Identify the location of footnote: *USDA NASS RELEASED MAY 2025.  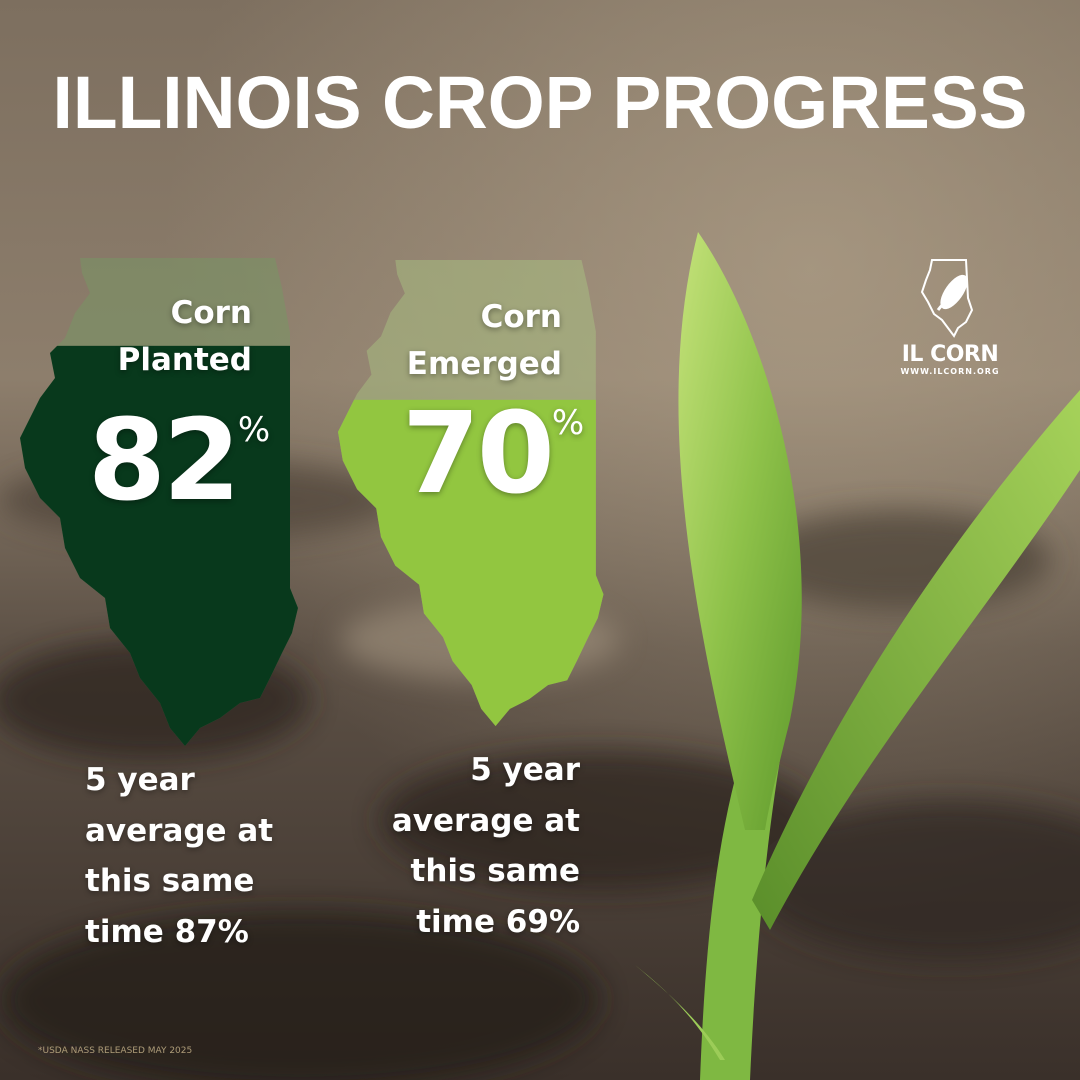
(115, 1051).